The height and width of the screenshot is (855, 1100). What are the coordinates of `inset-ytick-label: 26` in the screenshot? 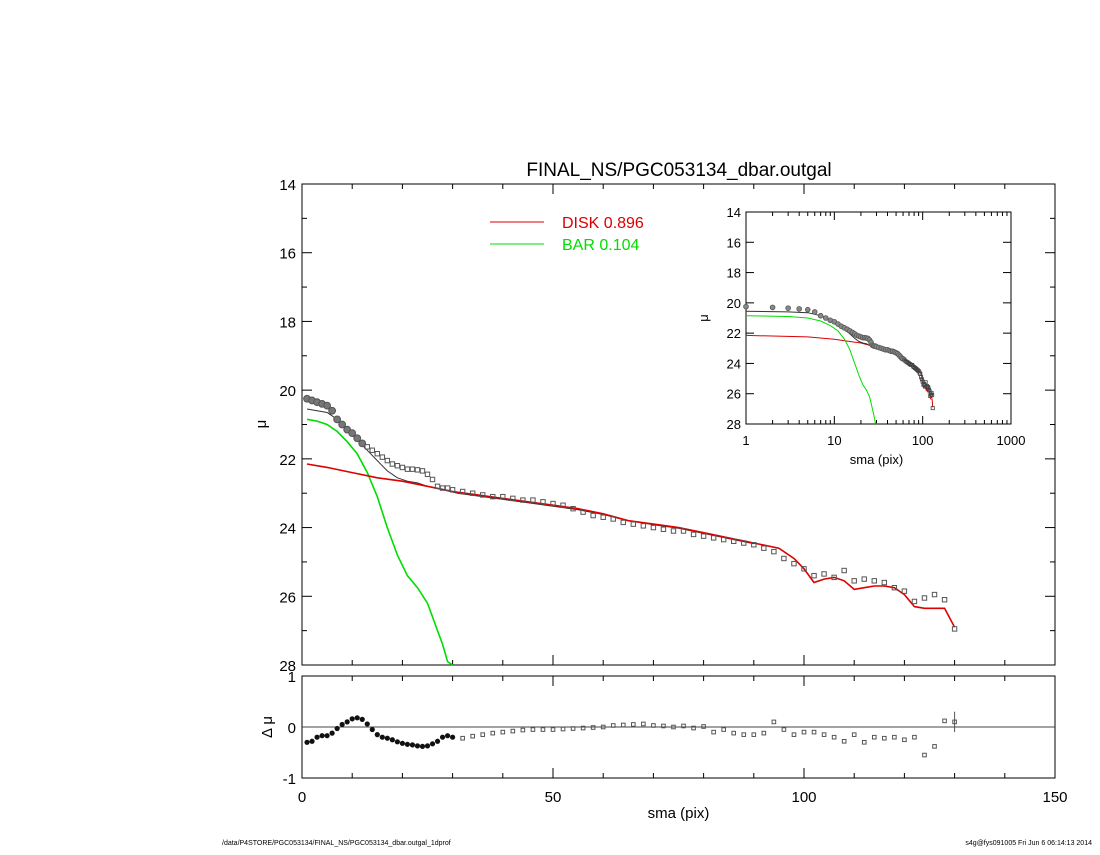 It's located at (734, 394).